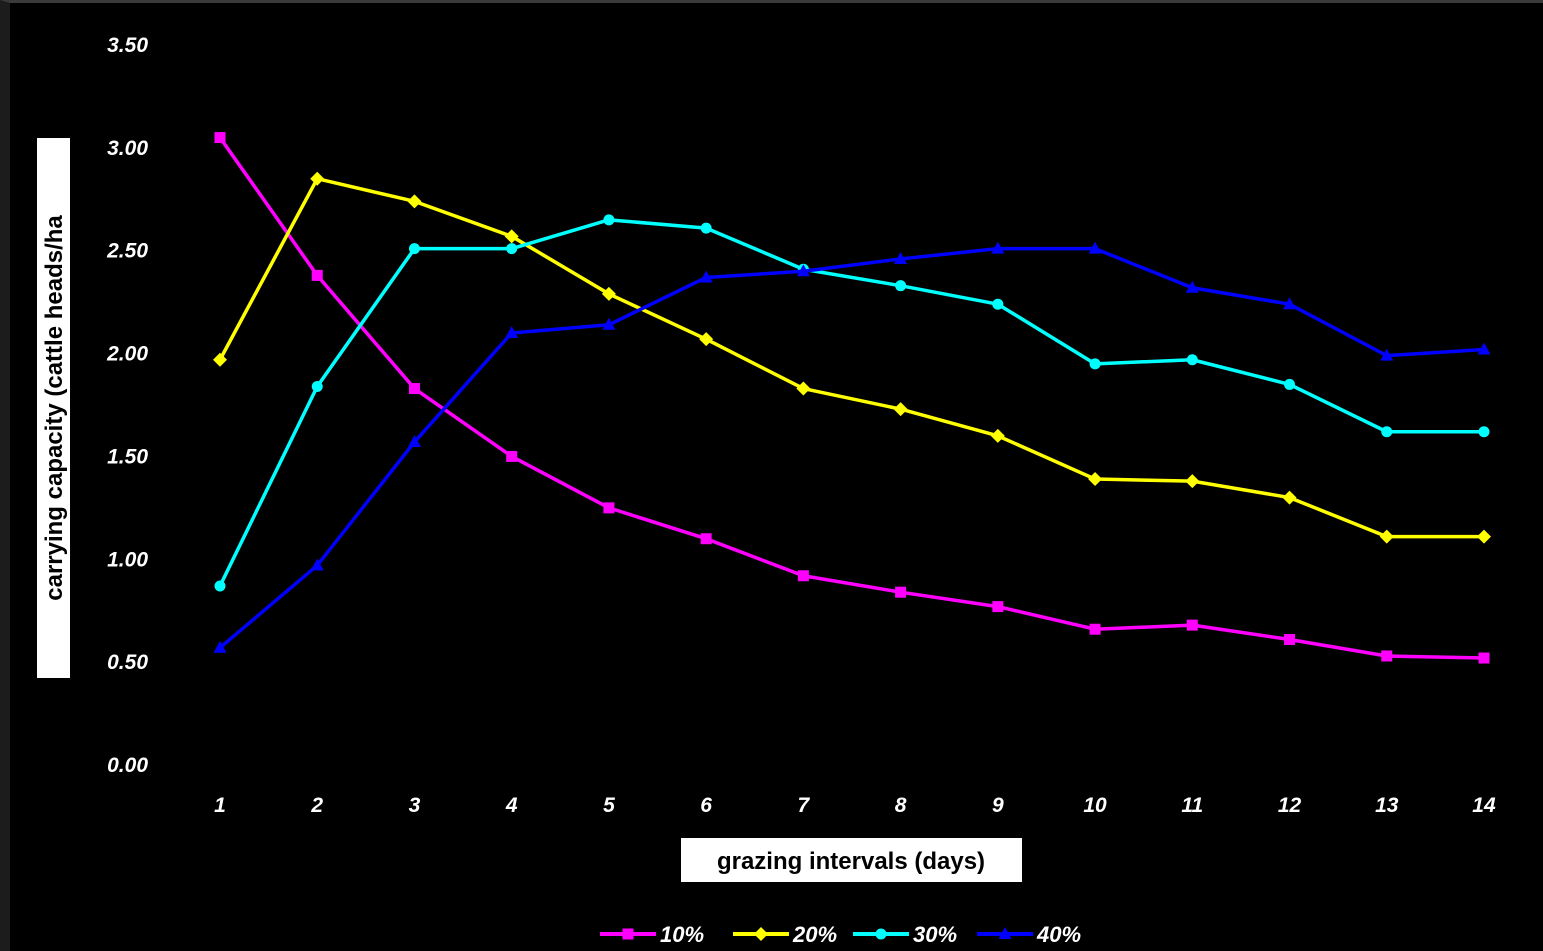 This screenshot has width=1543, height=951. What do you see at coordinates (652, 934) in the screenshot?
I see `legend-item-10pct: 10%` at bounding box center [652, 934].